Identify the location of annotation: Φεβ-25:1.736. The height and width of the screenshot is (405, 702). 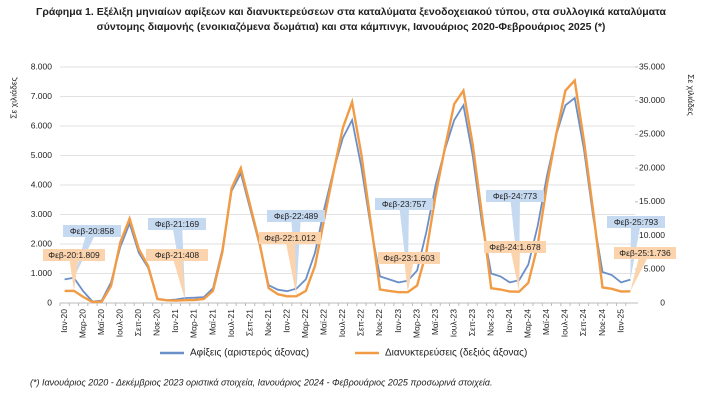
(645, 253).